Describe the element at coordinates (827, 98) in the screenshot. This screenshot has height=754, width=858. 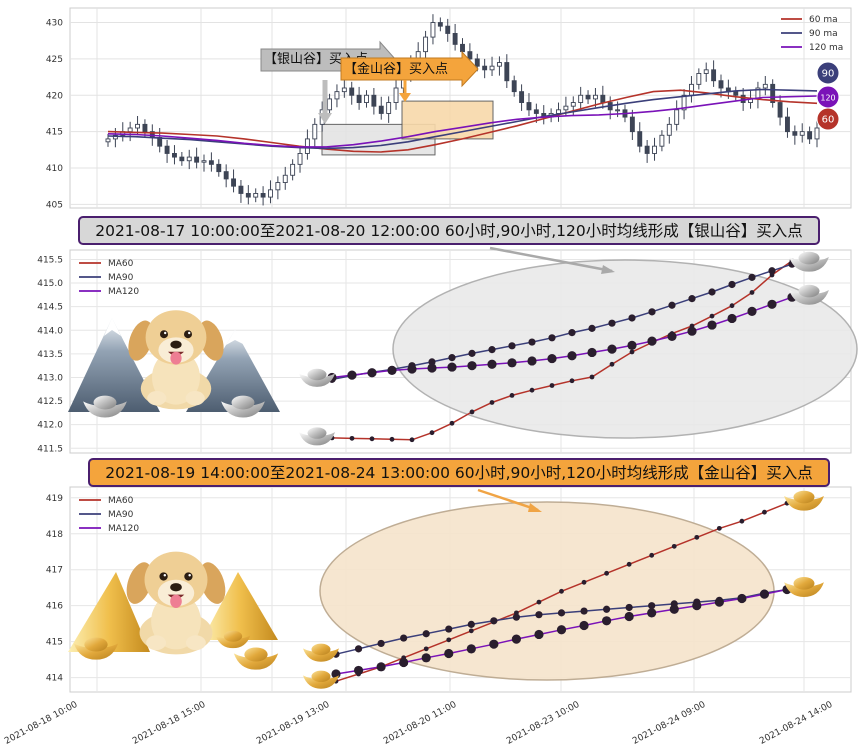
I see `ma-marker-label: 120` at that location.